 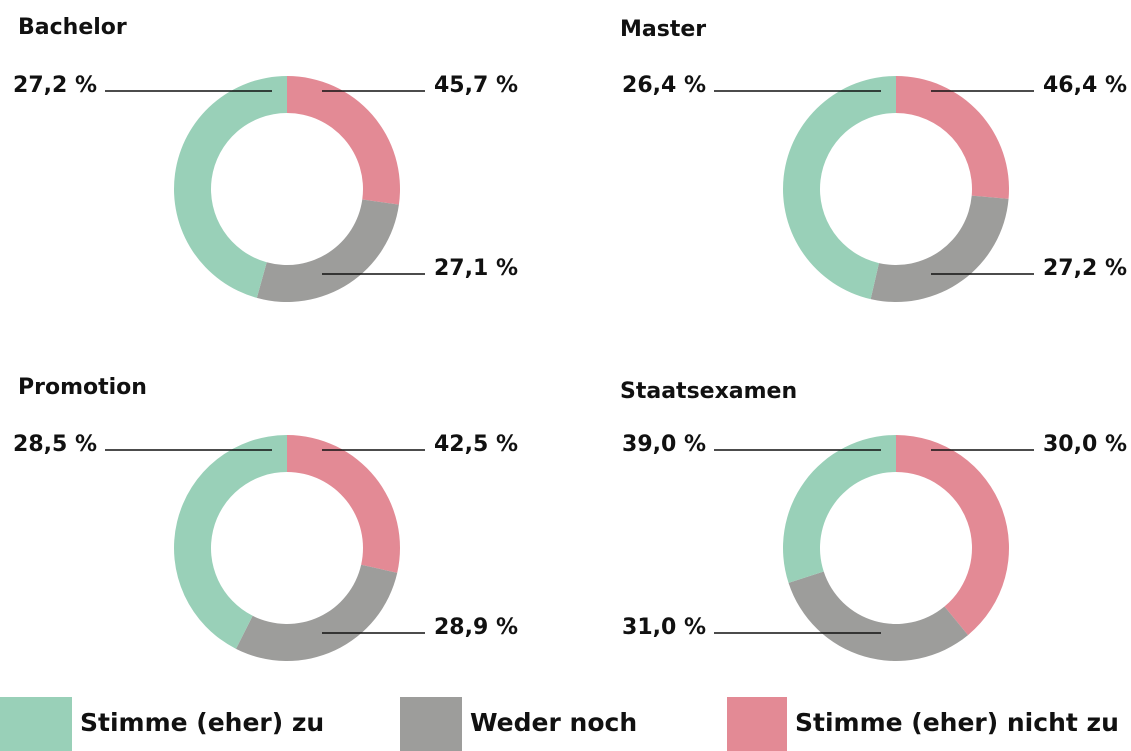 I want to click on data-label: 27,1 %, so click(x=476, y=268).